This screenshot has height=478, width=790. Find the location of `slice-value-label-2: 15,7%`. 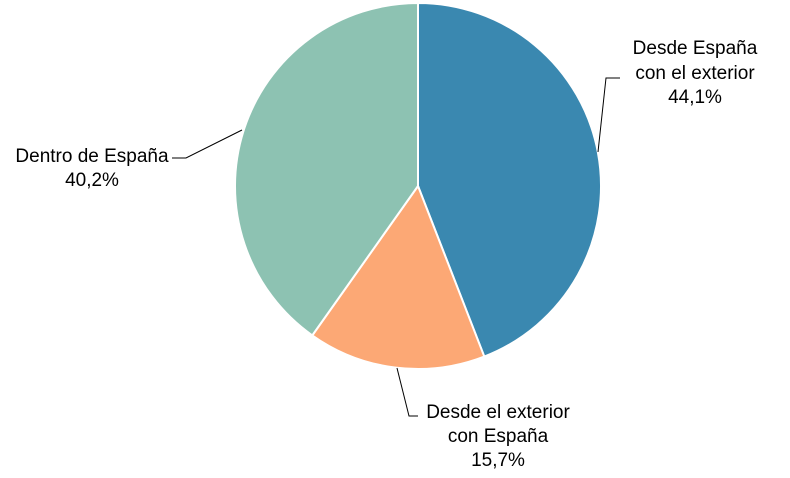

slice-value-label-2: 15,7% is located at coordinates (498, 460).